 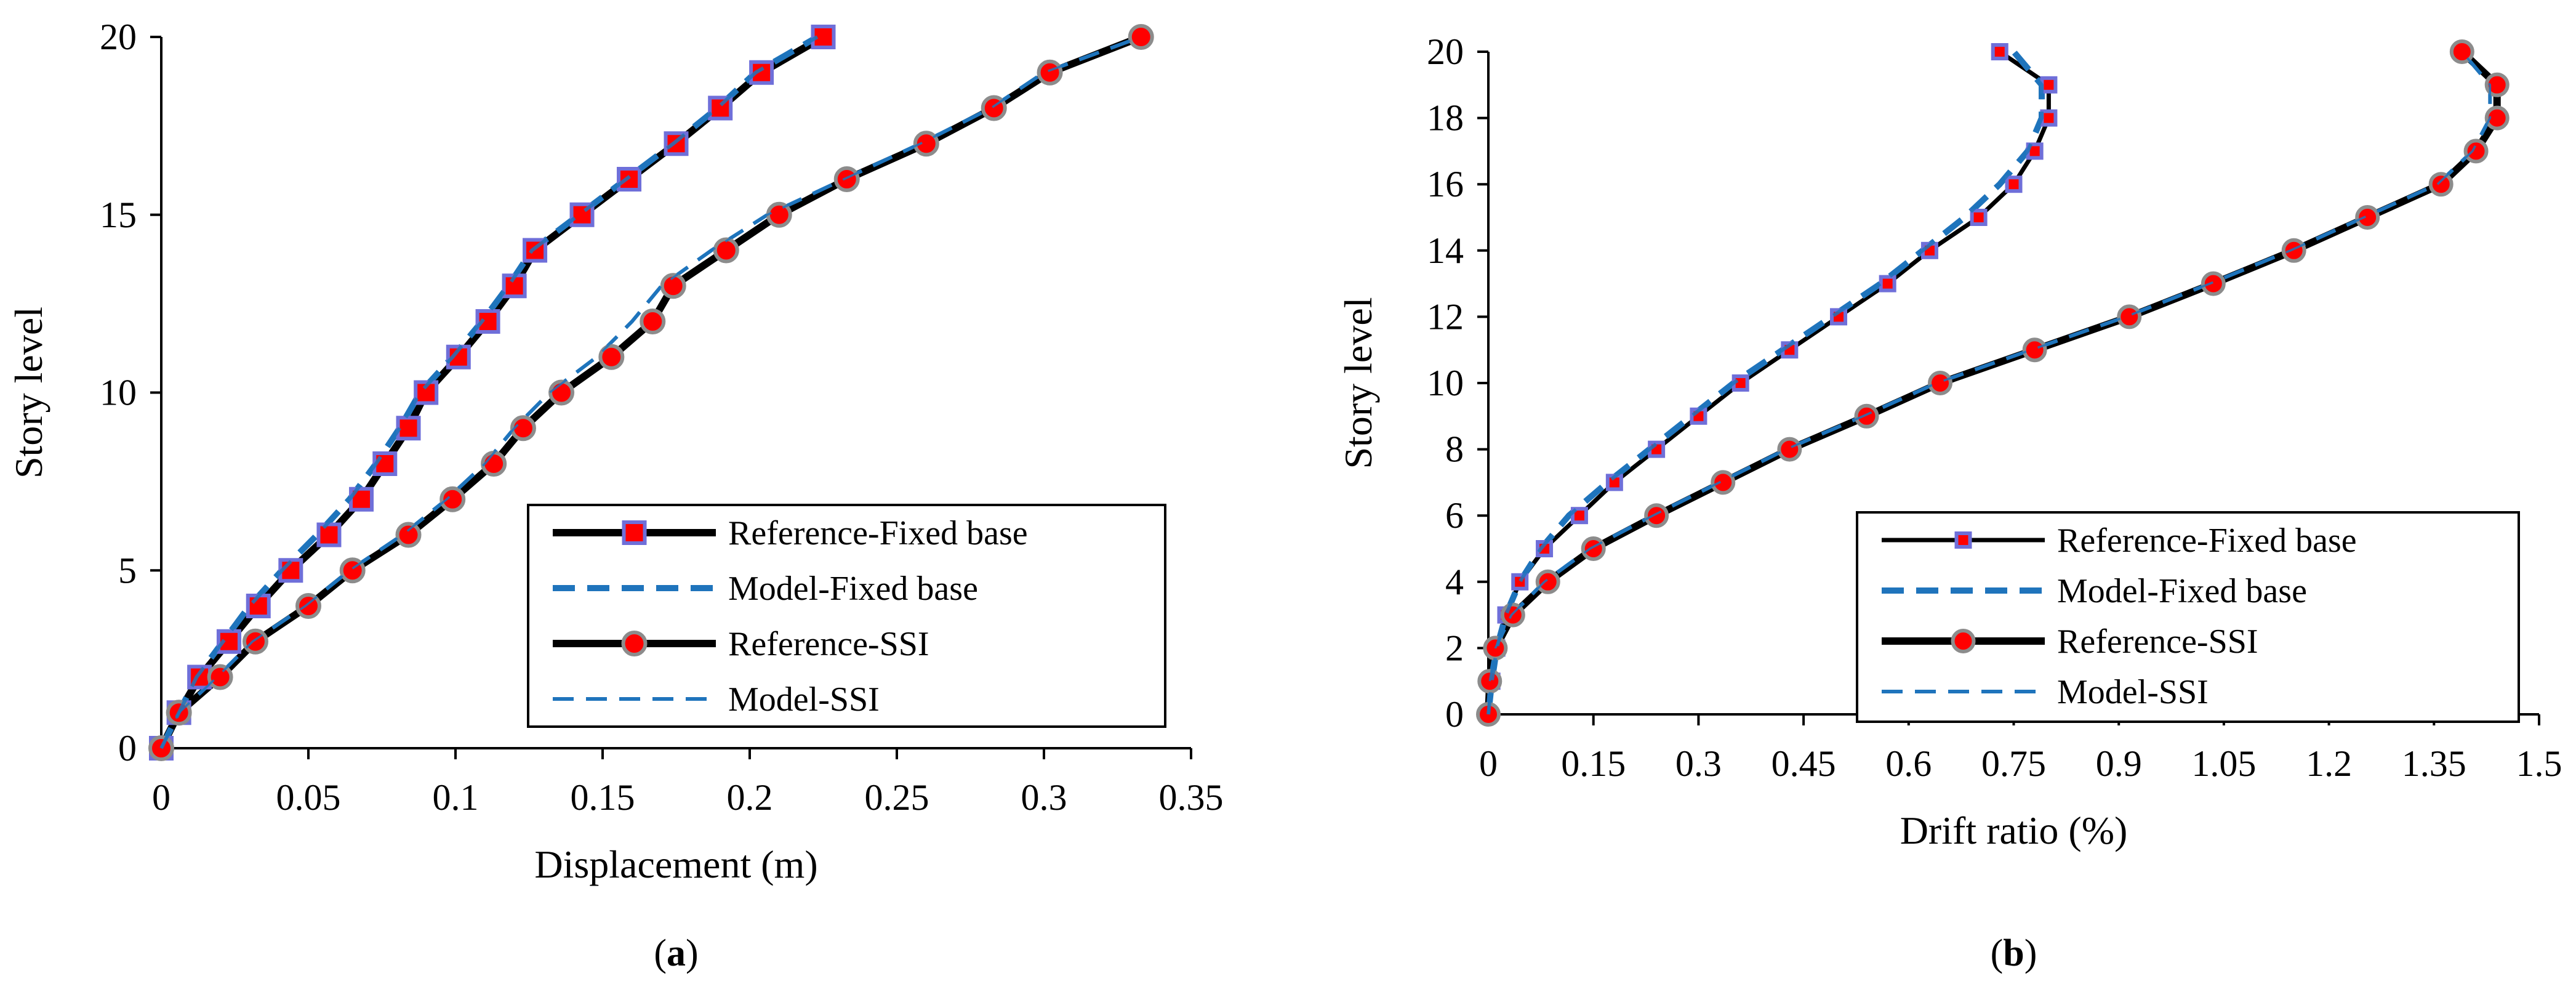 I want to click on x-axis-title: Displacement (m), so click(x=675, y=864).